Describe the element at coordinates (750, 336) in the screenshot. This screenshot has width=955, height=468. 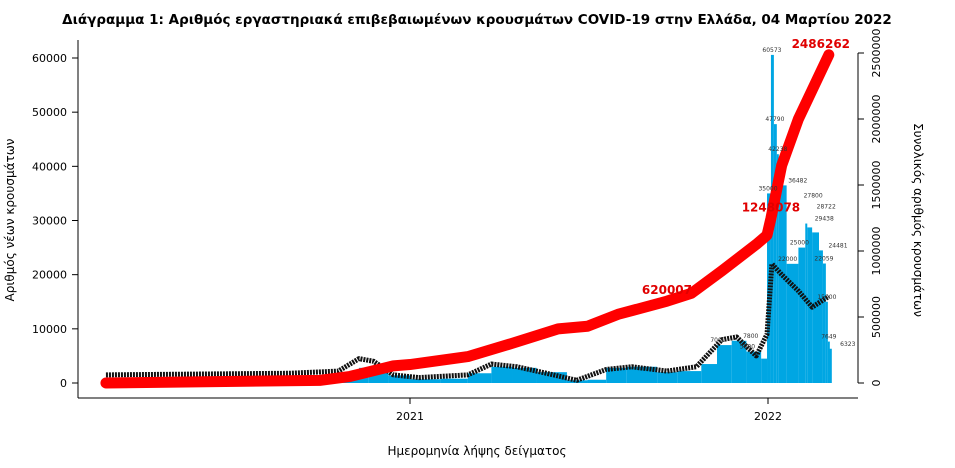
I see `bar-label: 7800` at that location.